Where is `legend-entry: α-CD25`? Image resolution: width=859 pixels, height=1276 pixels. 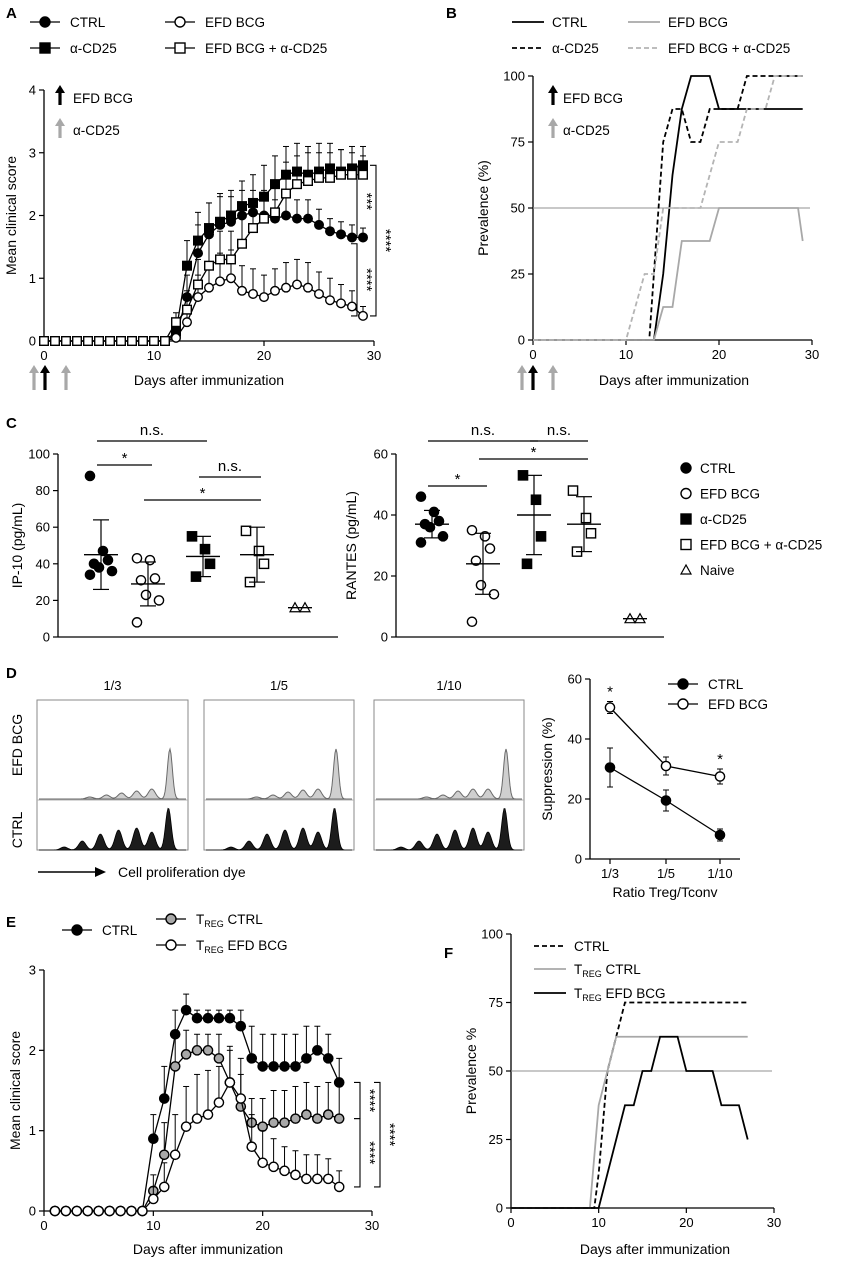
legend-entry: α-CD25 is located at coordinates (555, 48).